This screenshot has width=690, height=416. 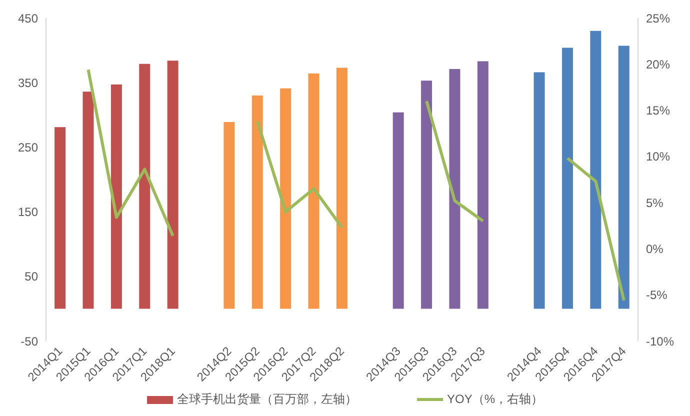 What do you see at coordinates (494, 399) in the screenshot?
I see `legend-label: YOY（%，右轴）` at bounding box center [494, 399].